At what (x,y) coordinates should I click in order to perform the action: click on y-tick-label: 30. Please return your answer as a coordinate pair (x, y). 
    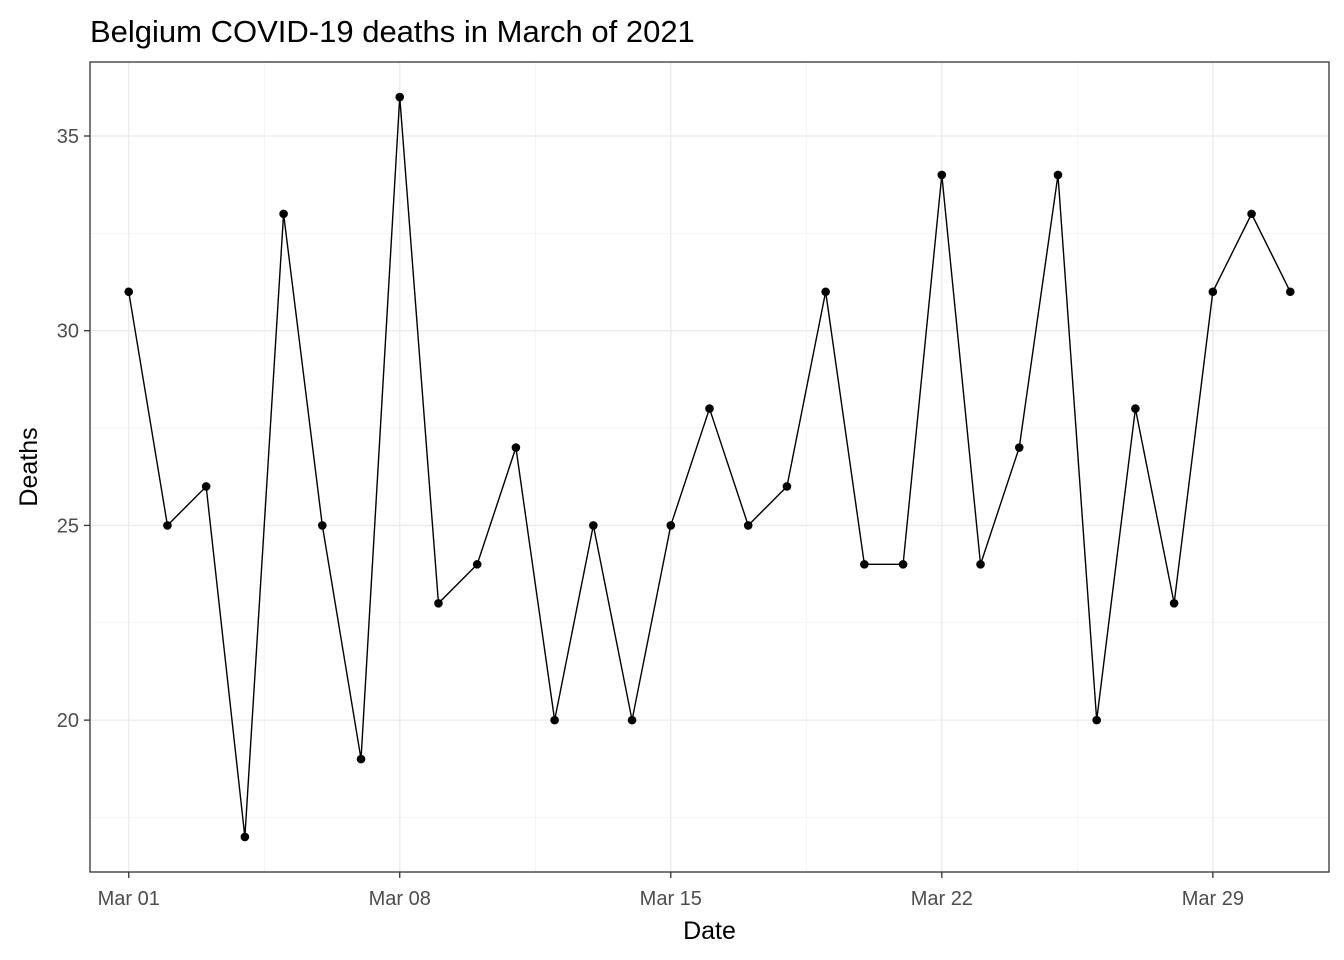
    Looking at the image, I should click on (68, 332).